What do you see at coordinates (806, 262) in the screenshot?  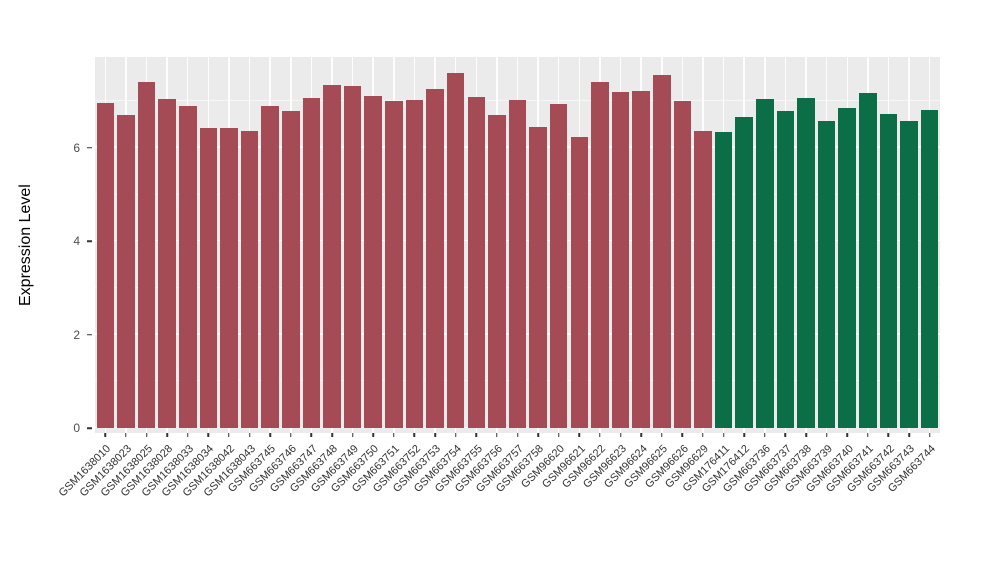 I see `bar-gsm663738` at bounding box center [806, 262].